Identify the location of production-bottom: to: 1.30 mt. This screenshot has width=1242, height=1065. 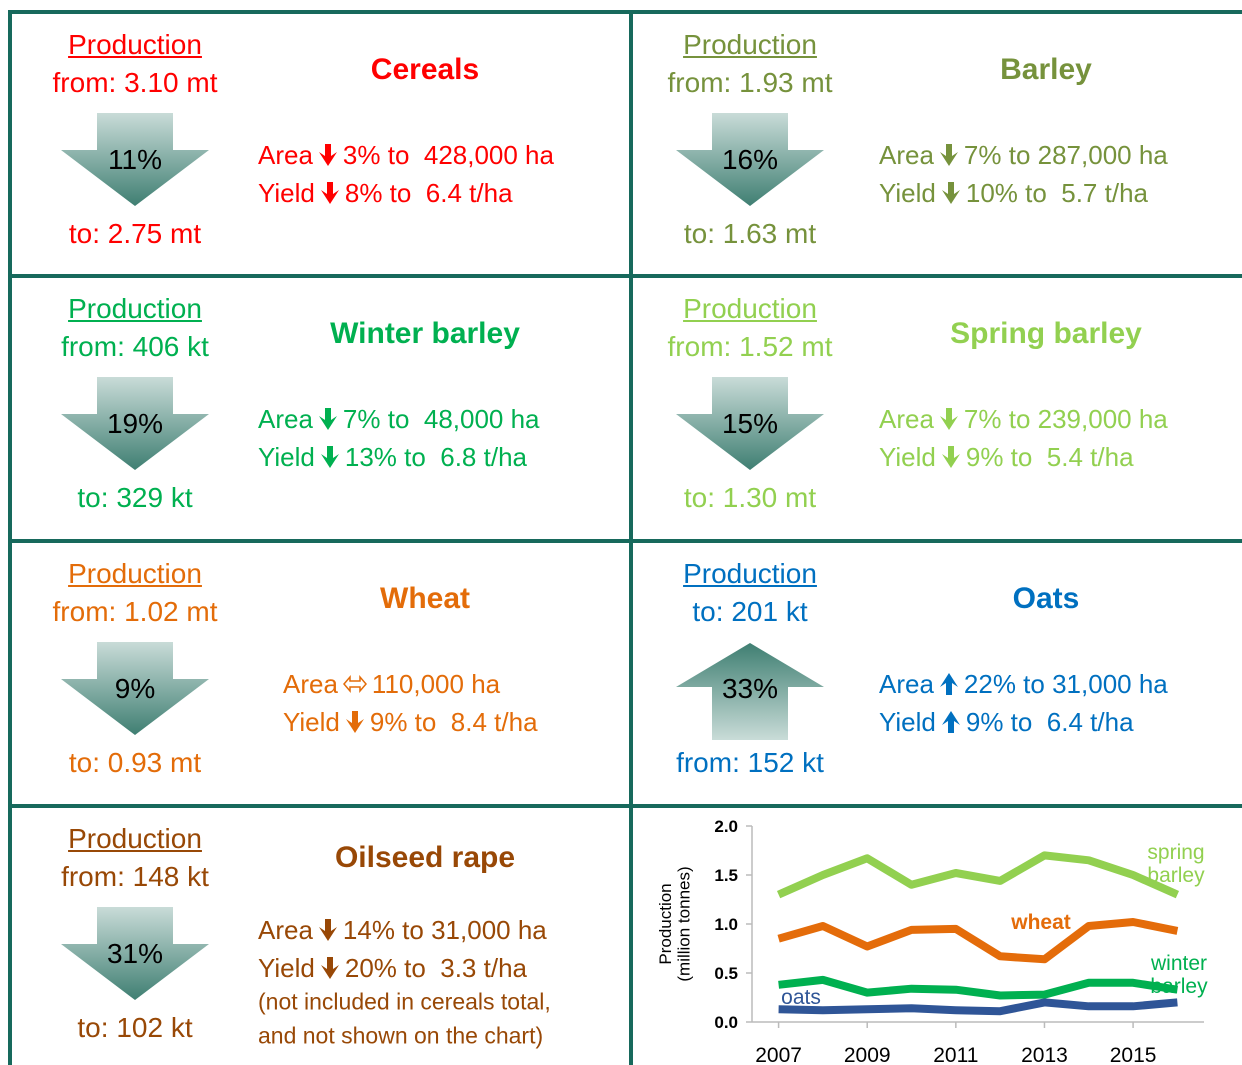
(750, 497).